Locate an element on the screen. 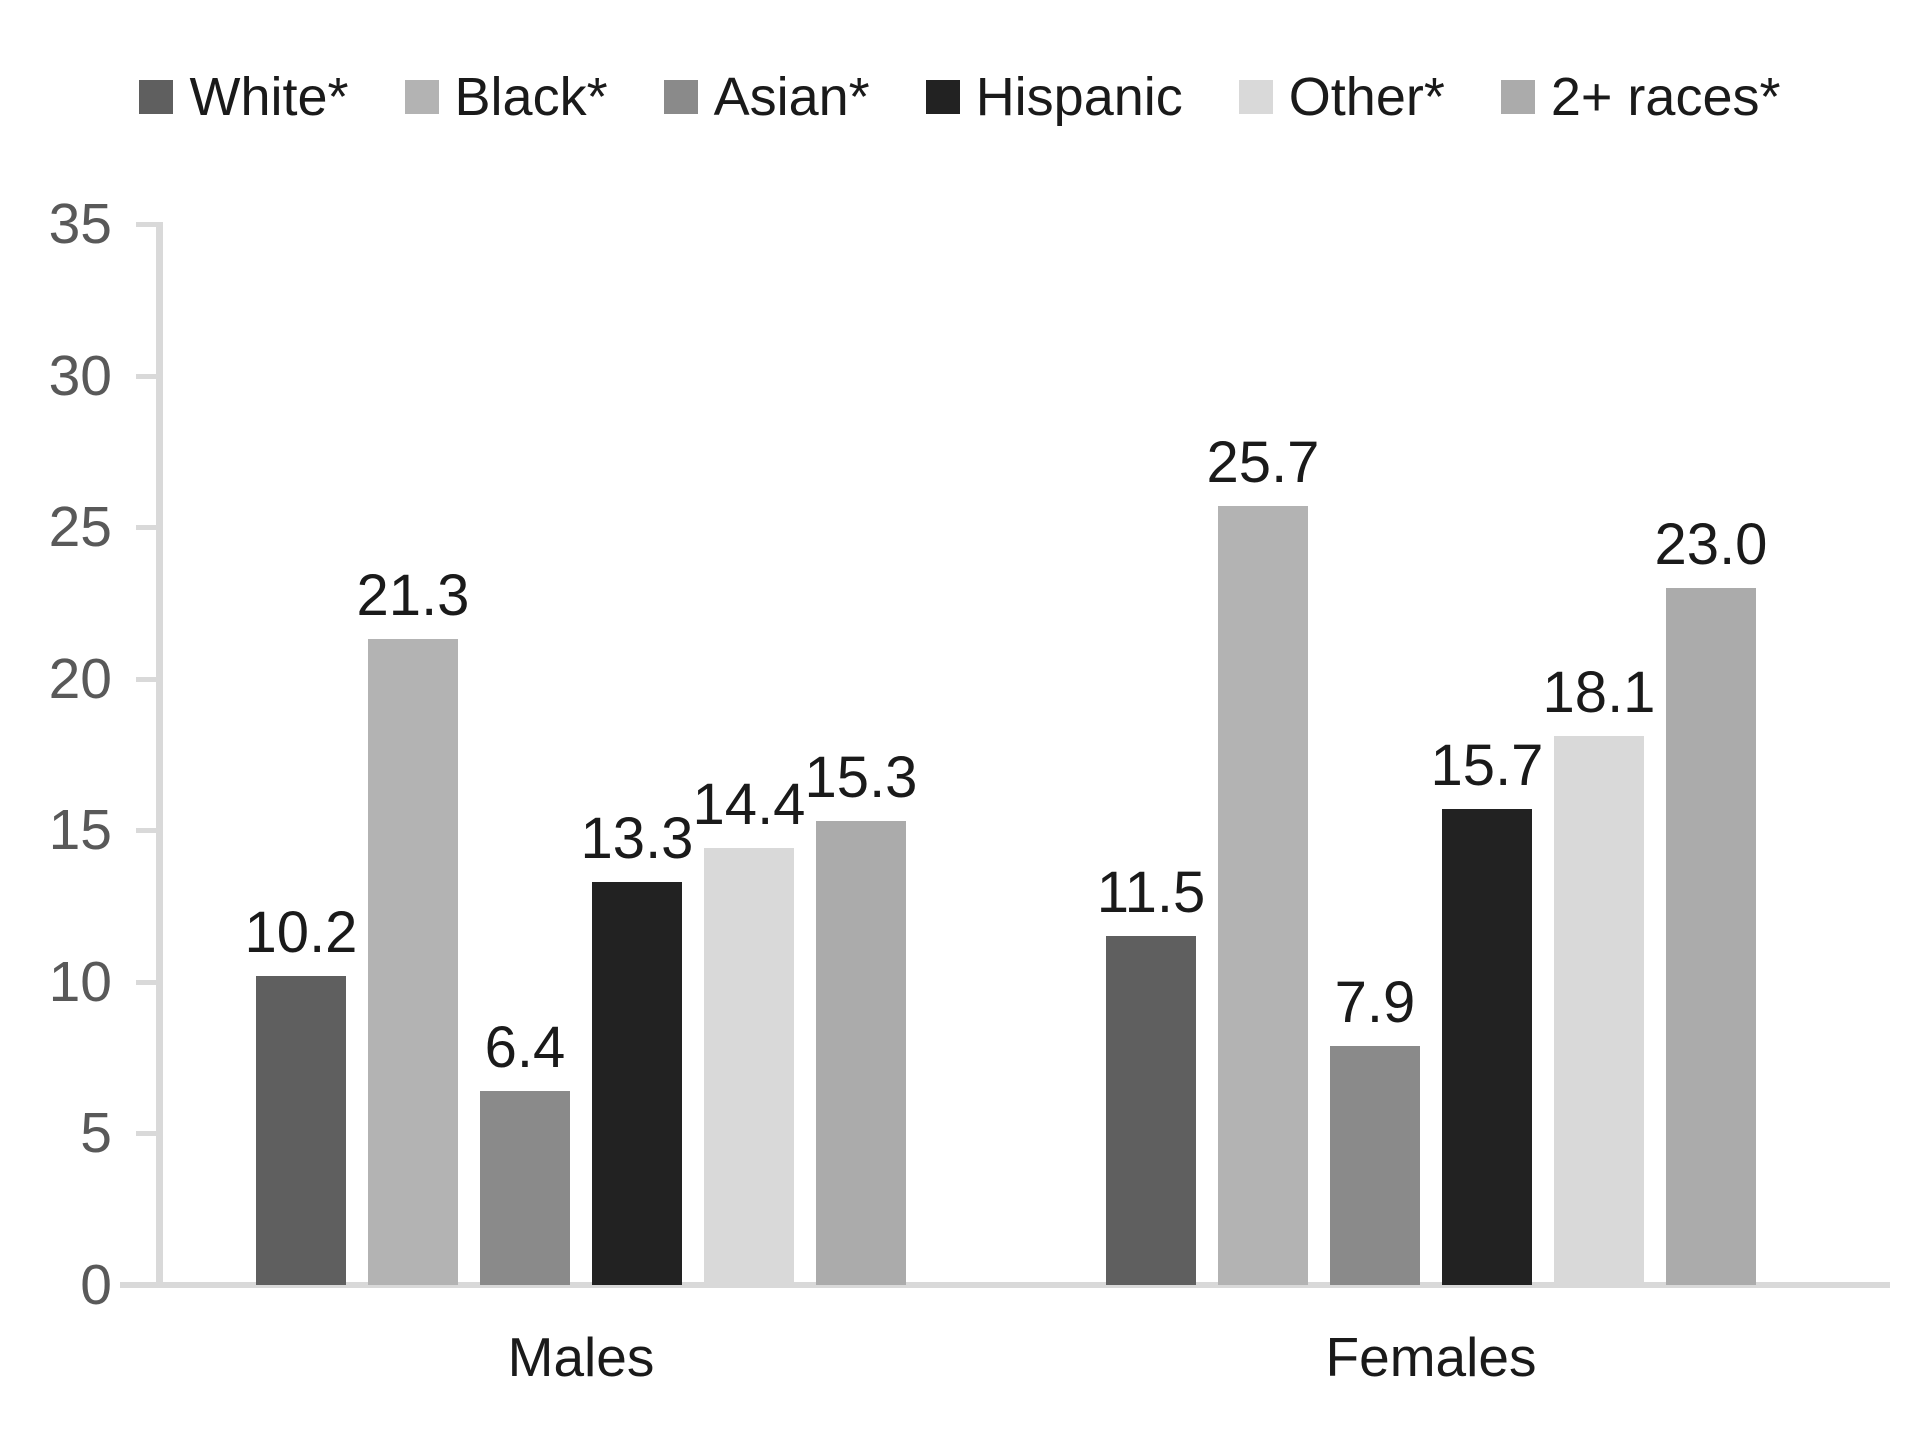  bar-value-label: 18.1 is located at coordinates (1599, 693).